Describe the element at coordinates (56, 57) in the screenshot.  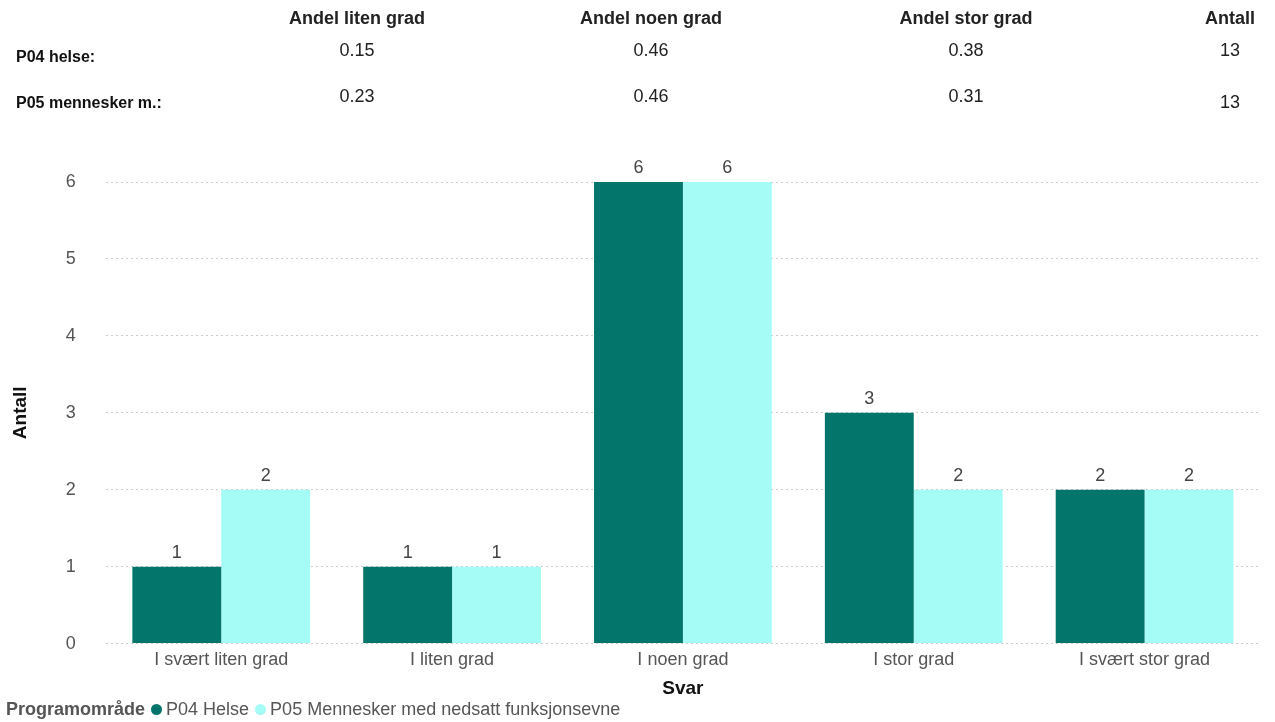
I see `text: P04 helse:` at that location.